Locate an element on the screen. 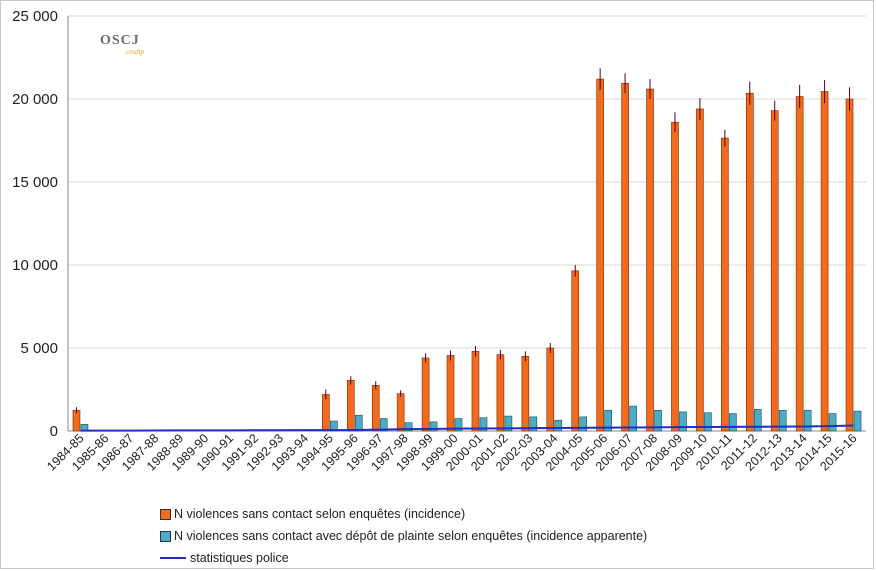  logo-text: OSCJ is located at coordinates (120, 40).